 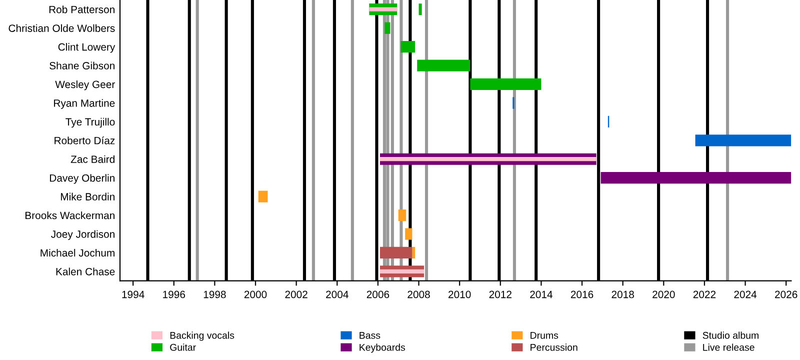 What do you see at coordinates (215, 294) in the screenshot?
I see `x-tick-label: 1998` at bounding box center [215, 294].